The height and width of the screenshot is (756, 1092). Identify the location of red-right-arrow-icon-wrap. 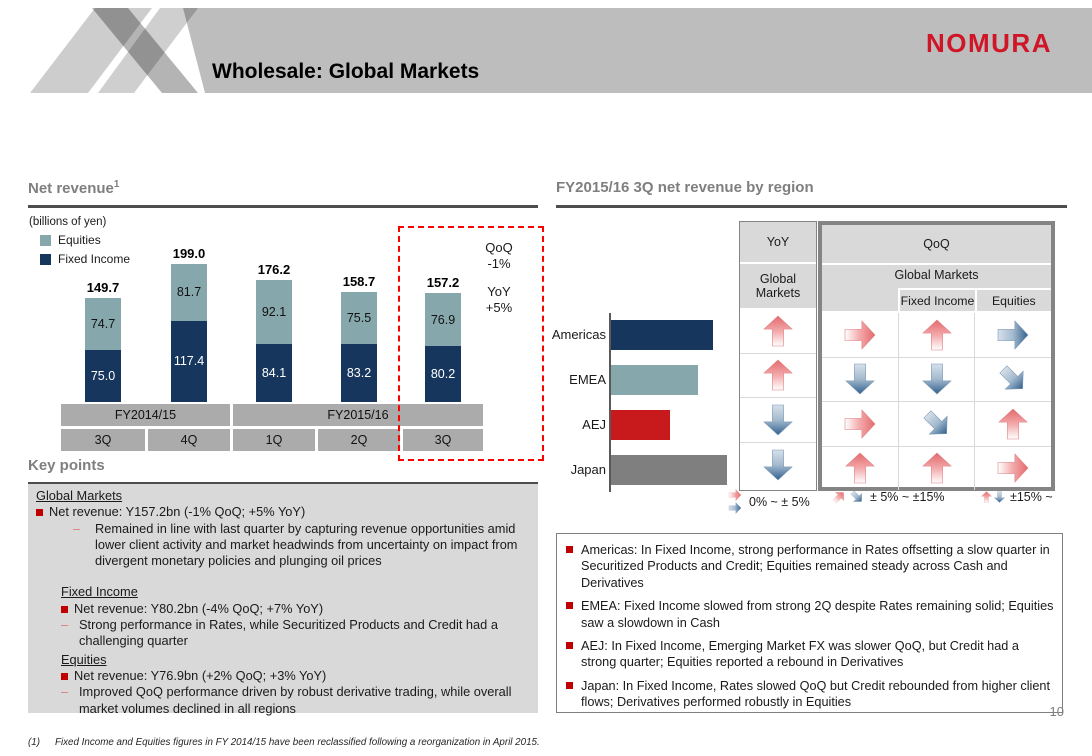
(735, 495).